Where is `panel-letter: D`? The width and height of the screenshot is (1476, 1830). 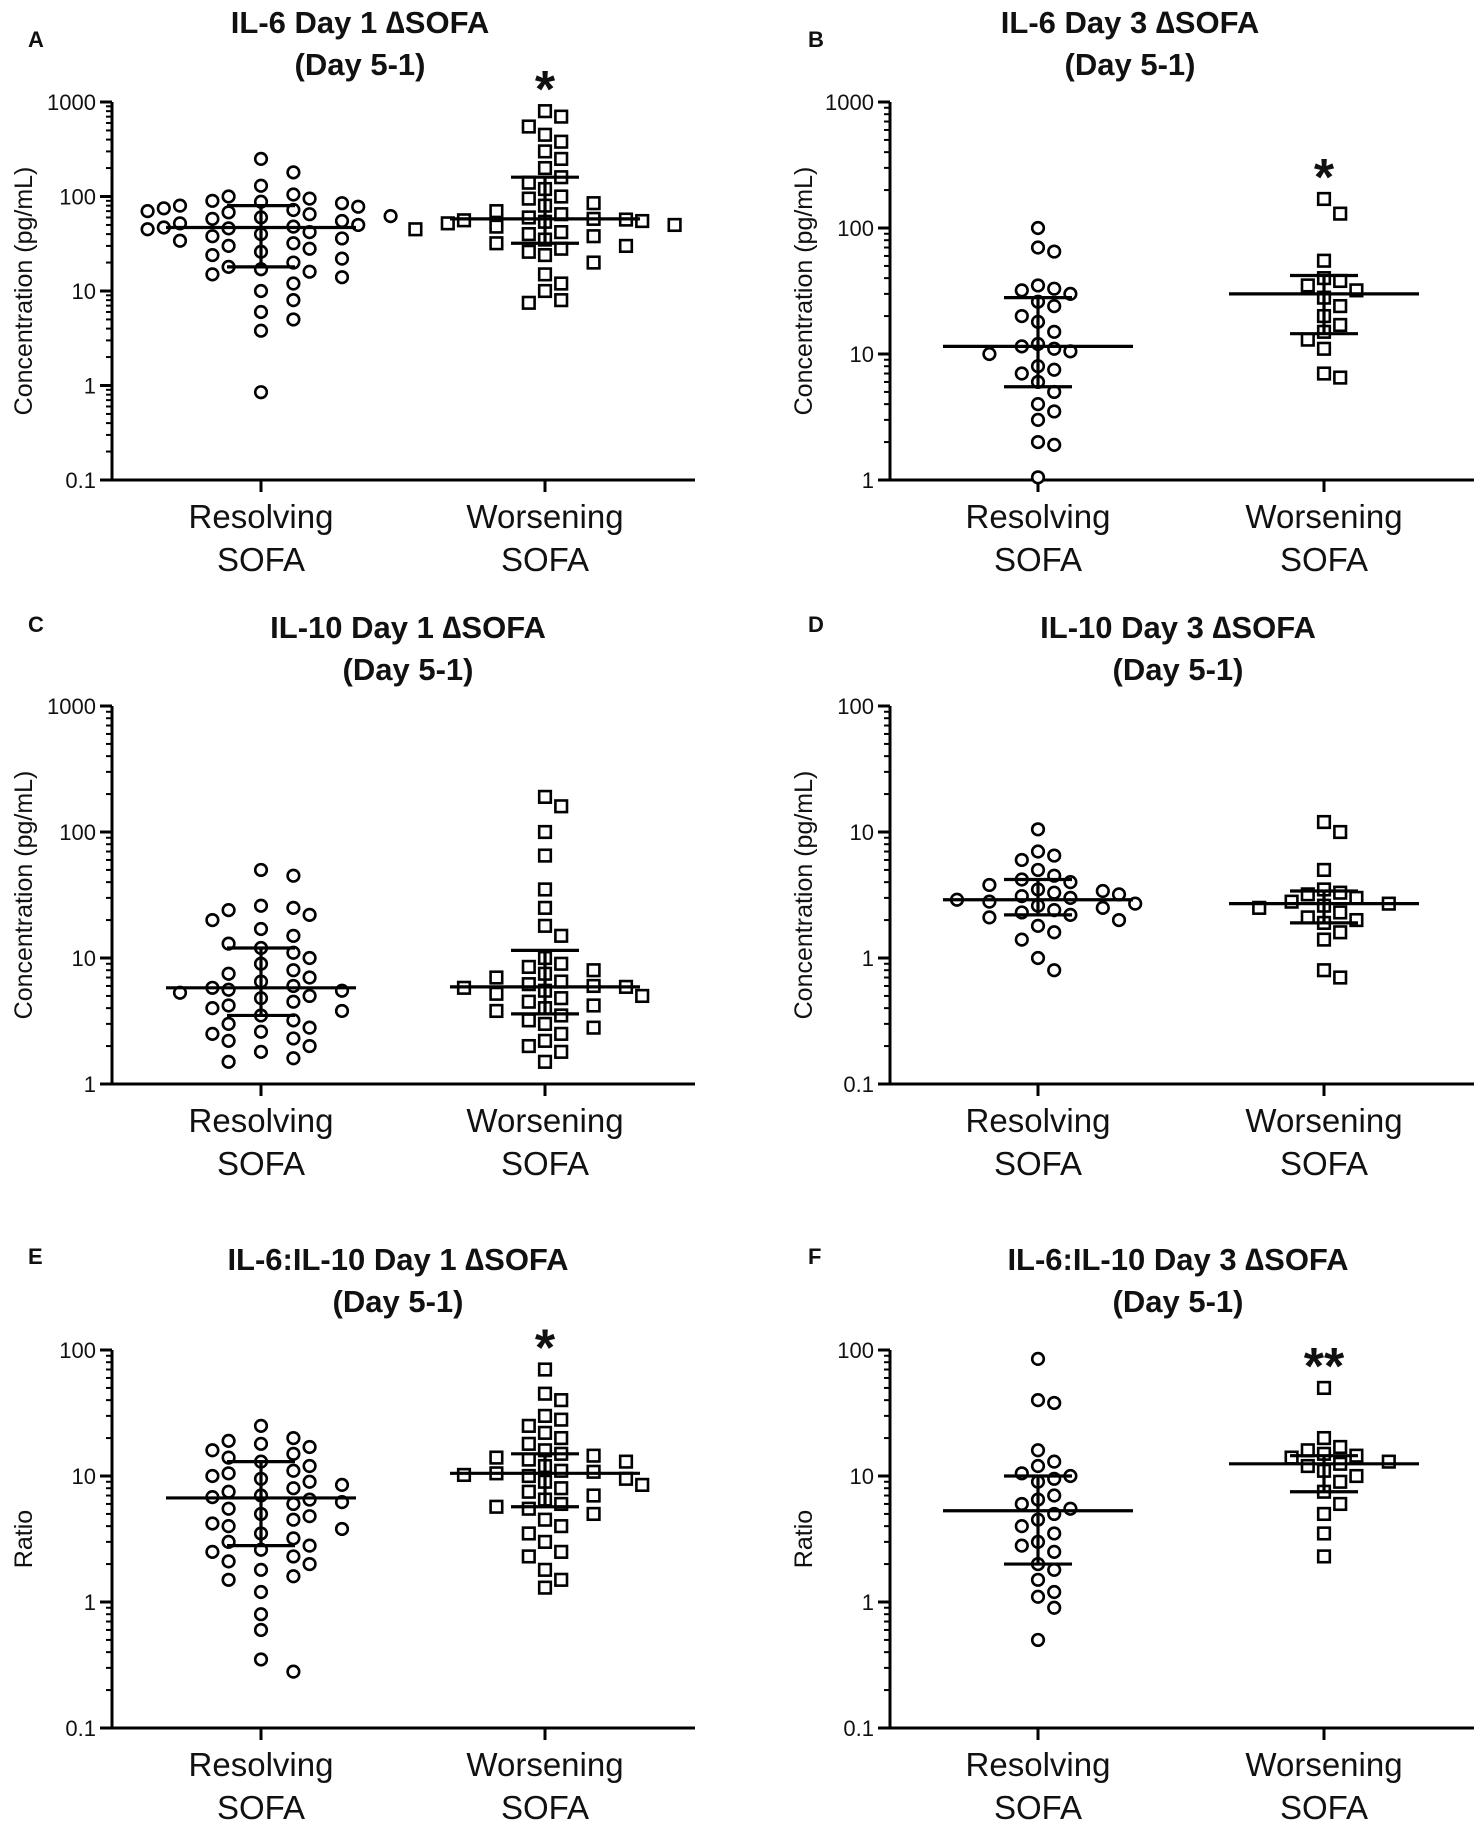 panel-letter: D is located at coordinates (816, 624).